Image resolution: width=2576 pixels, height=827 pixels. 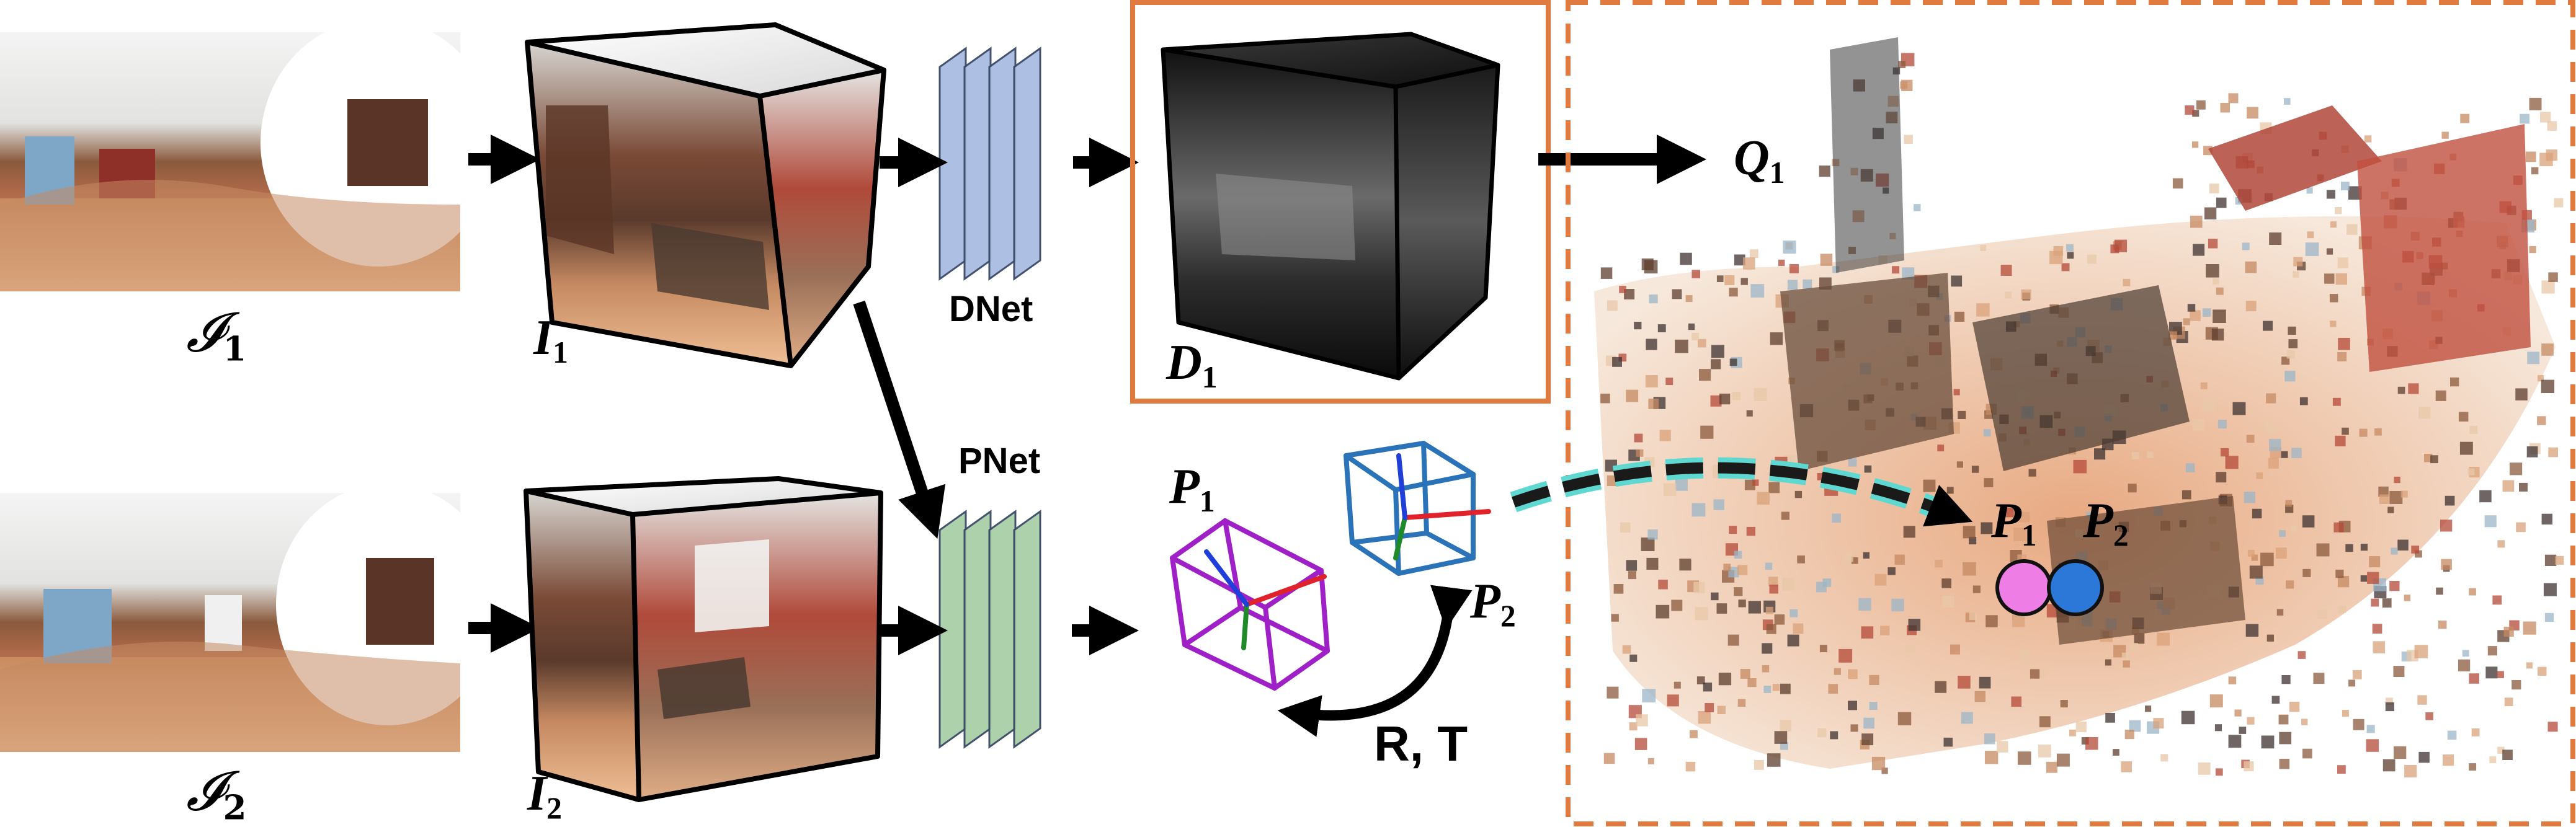 I want to click on pose2-axis-z, so click(x=1401, y=486).